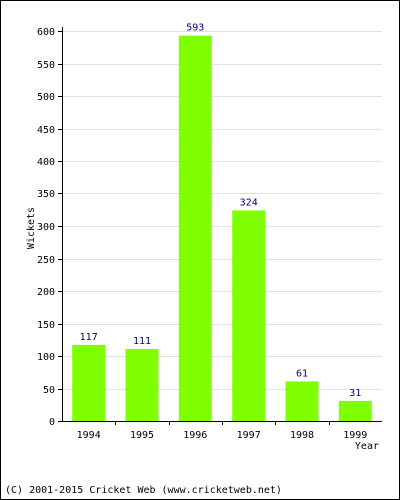  What do you see at coordinates (49, 390) in the screenshot?
I see `y-tick-label: 50` at bounding box center [49, 390].